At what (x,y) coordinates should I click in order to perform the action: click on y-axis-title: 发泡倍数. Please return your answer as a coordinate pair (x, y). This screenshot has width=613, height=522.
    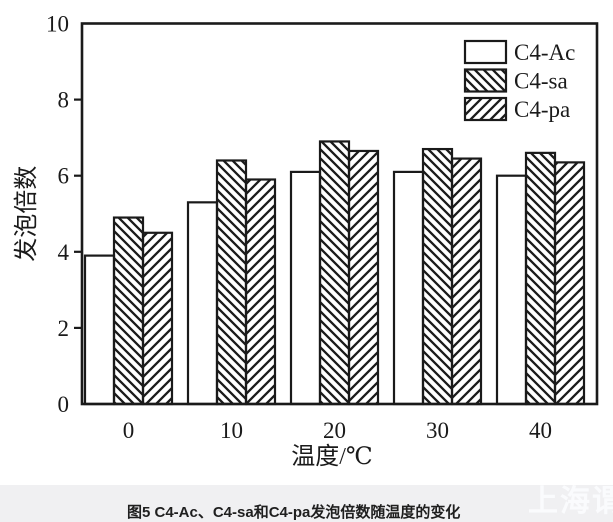
    Looking at the image, I should click on (26, 214).